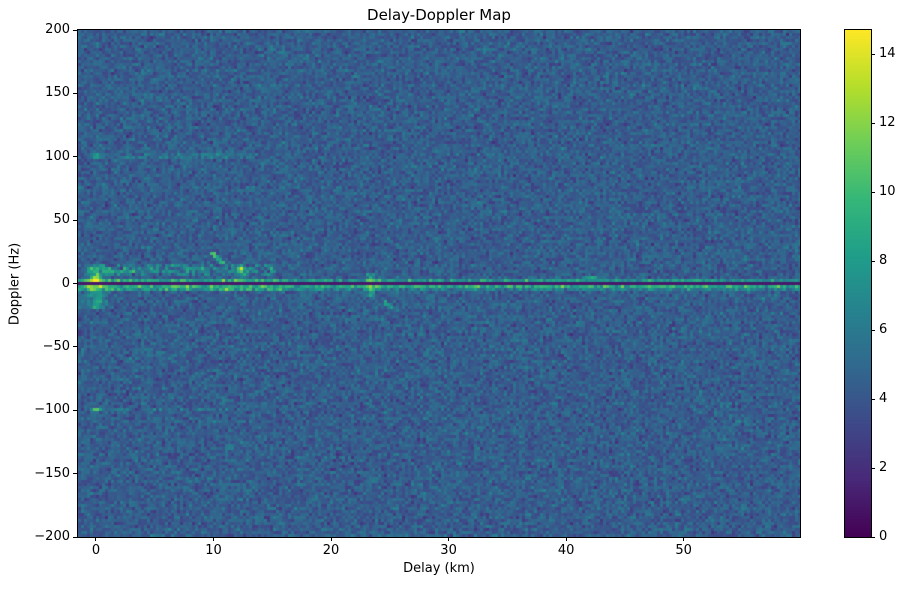  What do you see at coordinates (883, 330) in the screenshot?
I see `colorbar-tick-label: 6` at bounding box center [883, 330].